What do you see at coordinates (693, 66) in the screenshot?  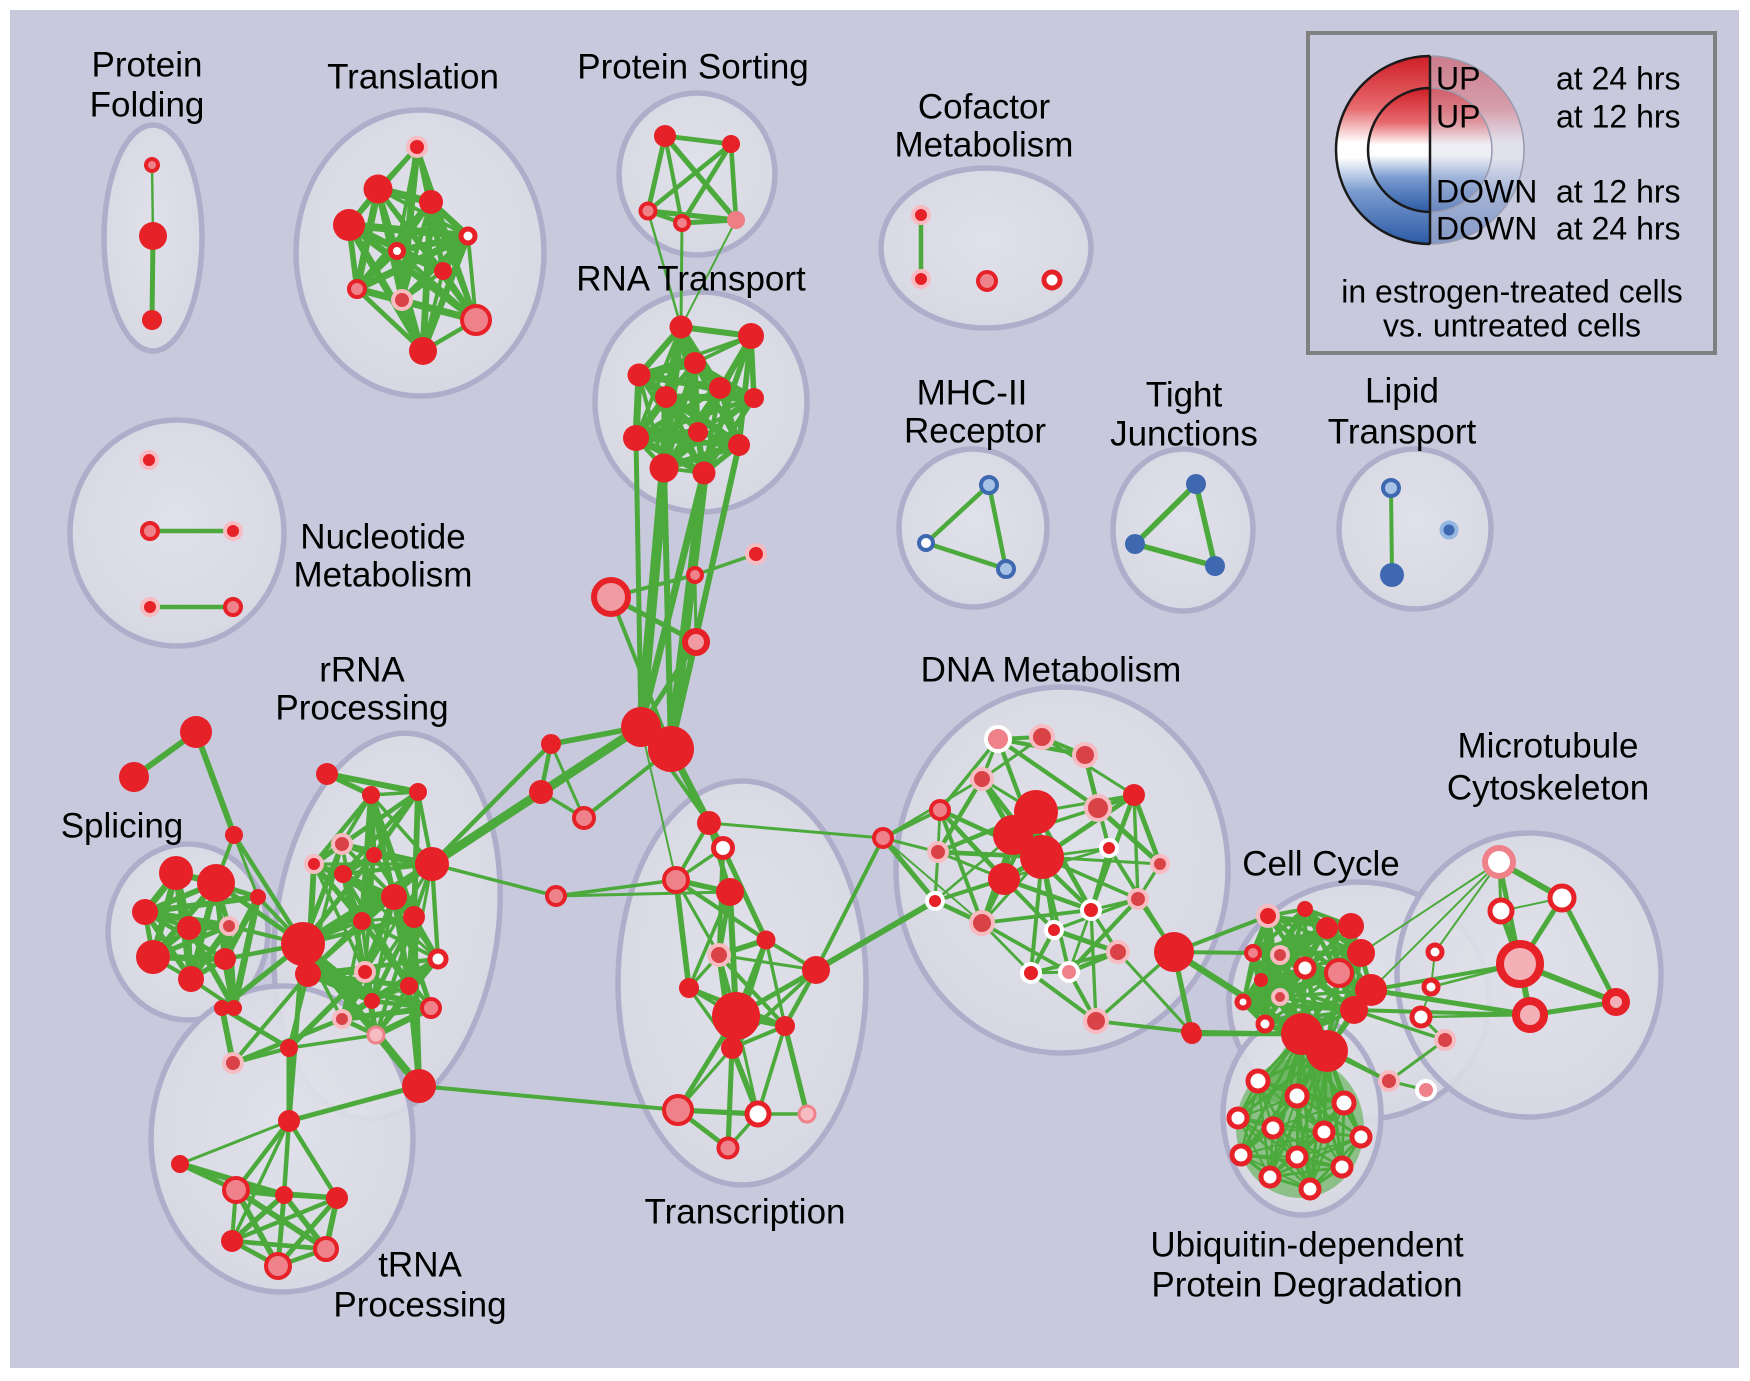 I see `svg-text: Protein Sorting` at bounding box center [693, 66].